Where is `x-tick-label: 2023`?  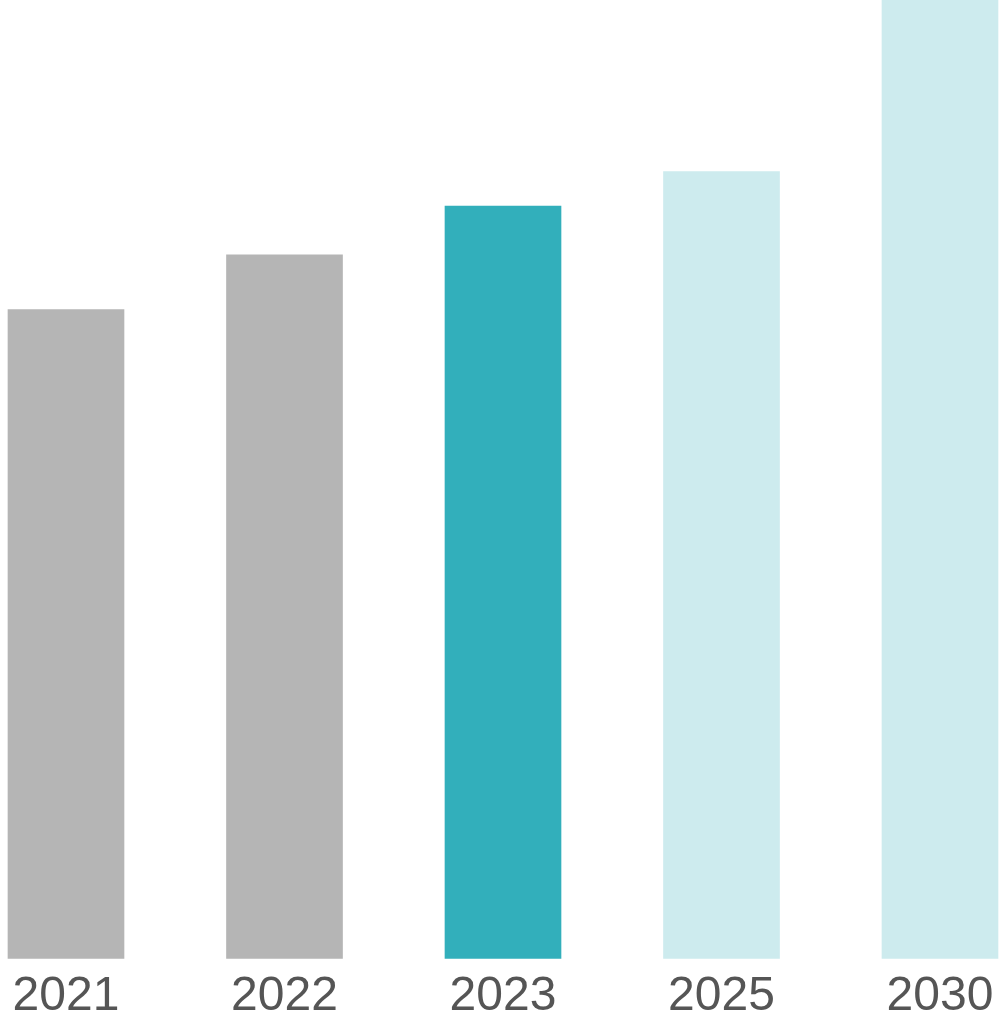
x-tick-label: 2023 is located at coordinates (503, 994).